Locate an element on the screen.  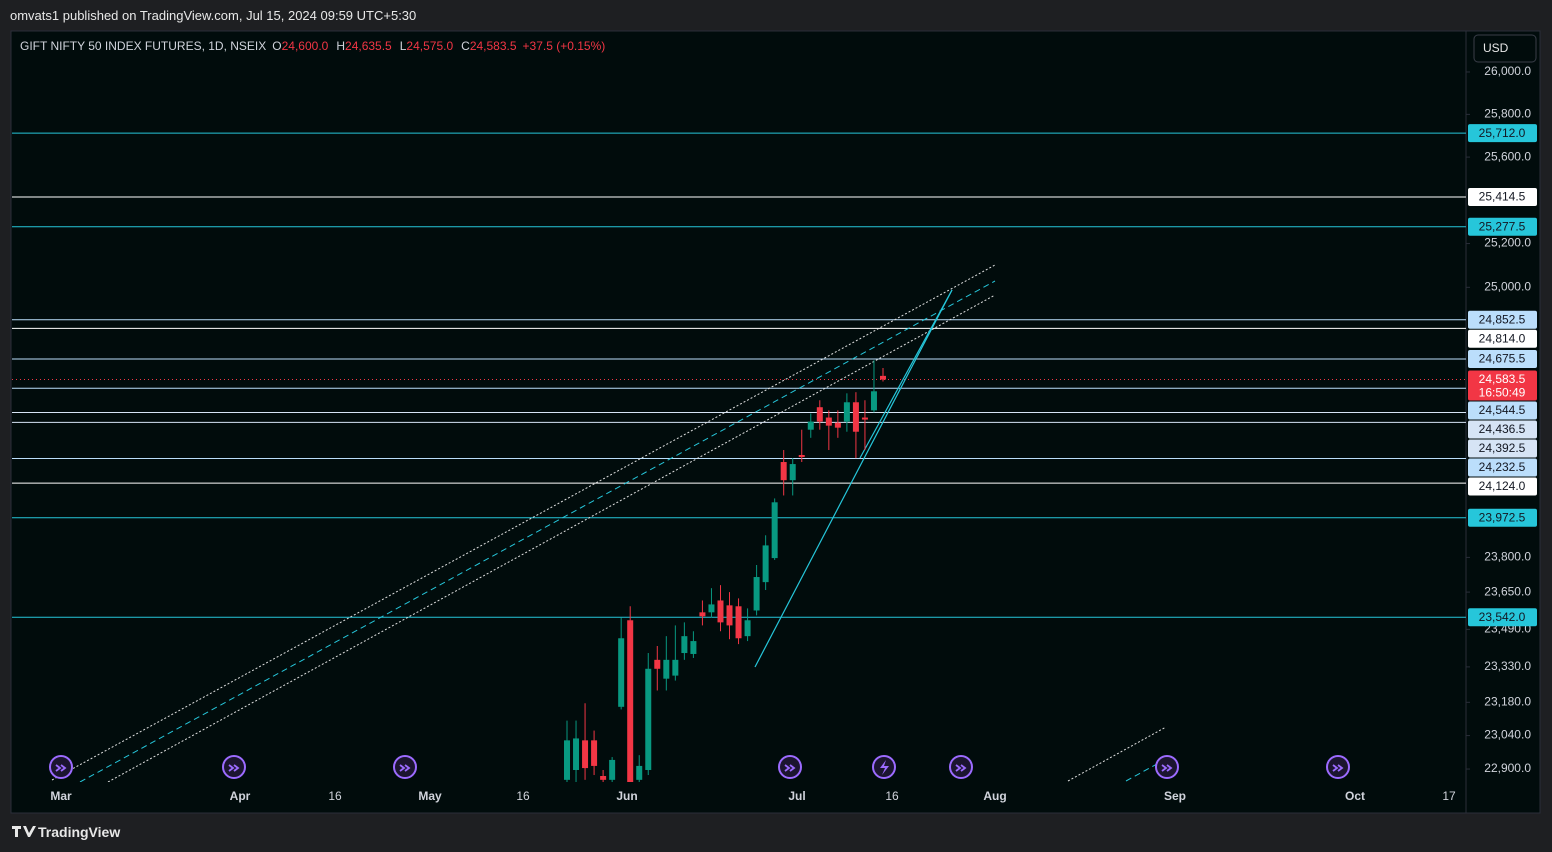
currency-label: USD is located at coordinates (1496, 48).